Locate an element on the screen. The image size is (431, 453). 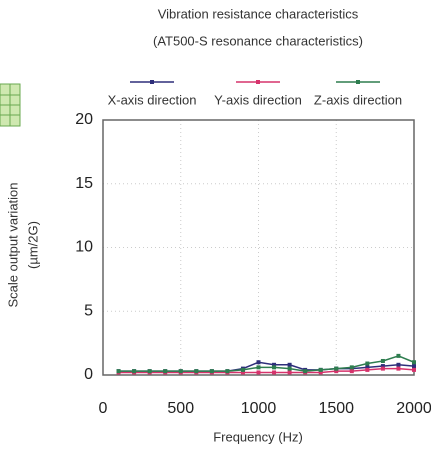
chart-title: Vibration resistance characteristics is located at coordinates (258, 13).